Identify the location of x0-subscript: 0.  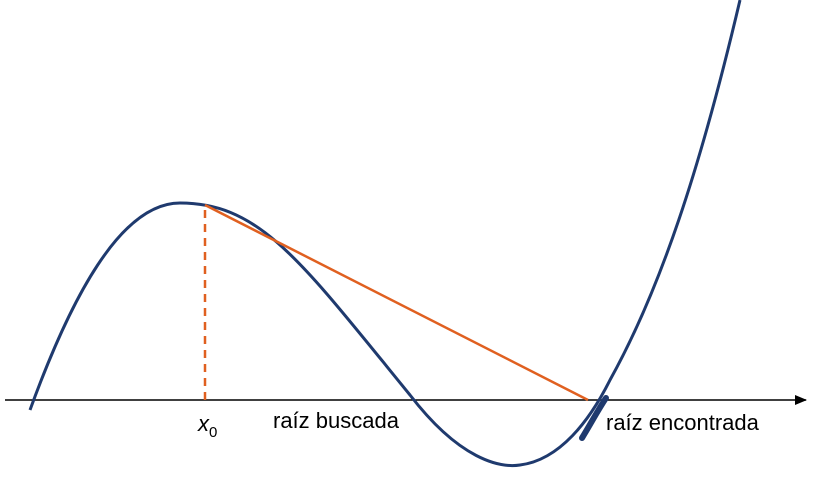
(213, 432).